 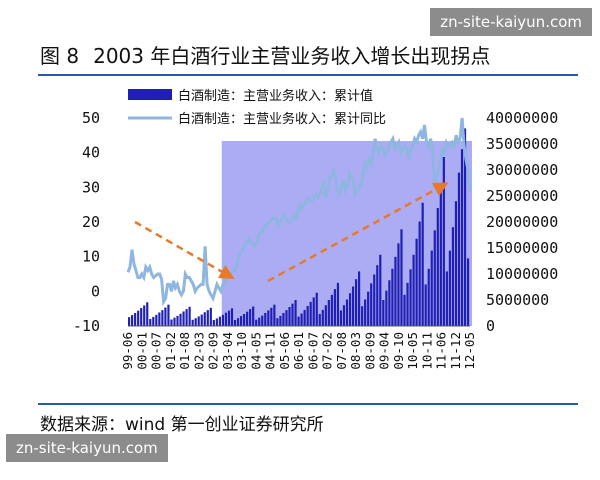 I want to click on x-tick-label: 11-12, so click(x=455, y=351).